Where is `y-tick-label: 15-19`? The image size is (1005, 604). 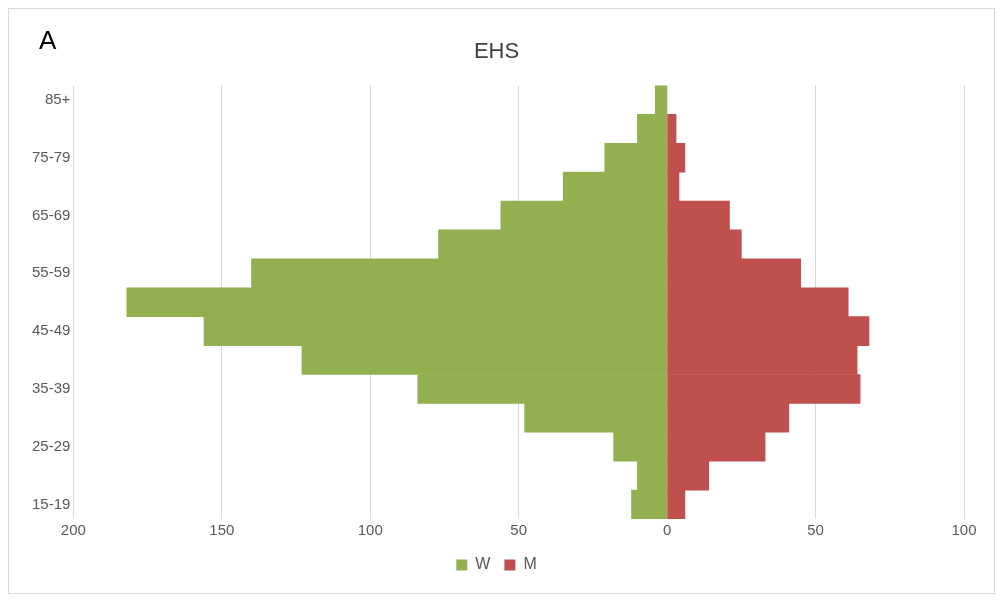 y-tick-label: 15-19 is located at coordinates (51, 503).